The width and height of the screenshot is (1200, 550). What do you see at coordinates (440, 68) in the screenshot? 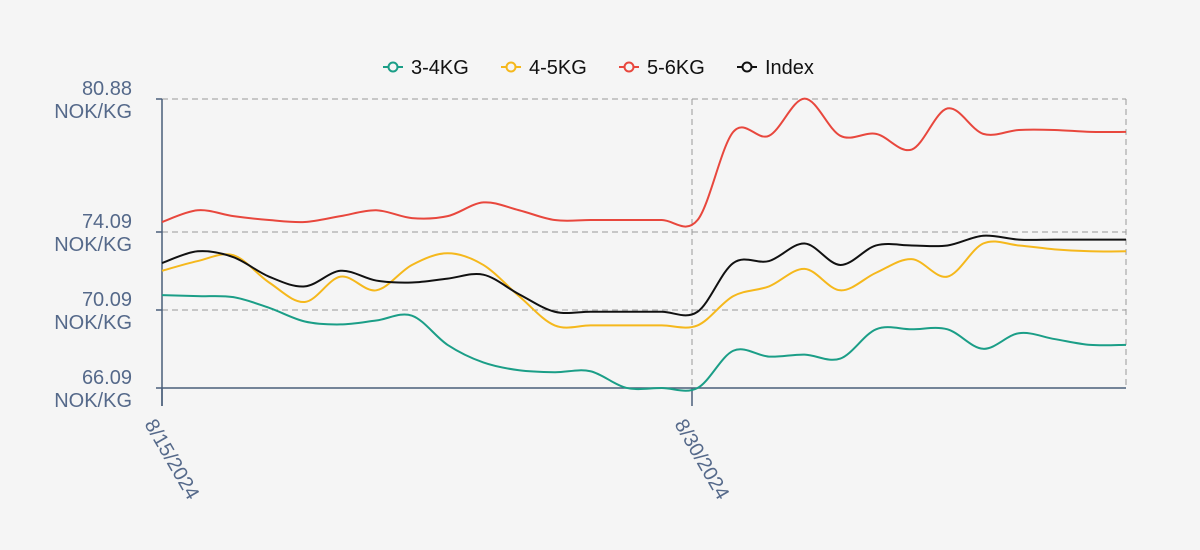
I see `legend-label: 3-4KG` at bounding box center [440, 68].